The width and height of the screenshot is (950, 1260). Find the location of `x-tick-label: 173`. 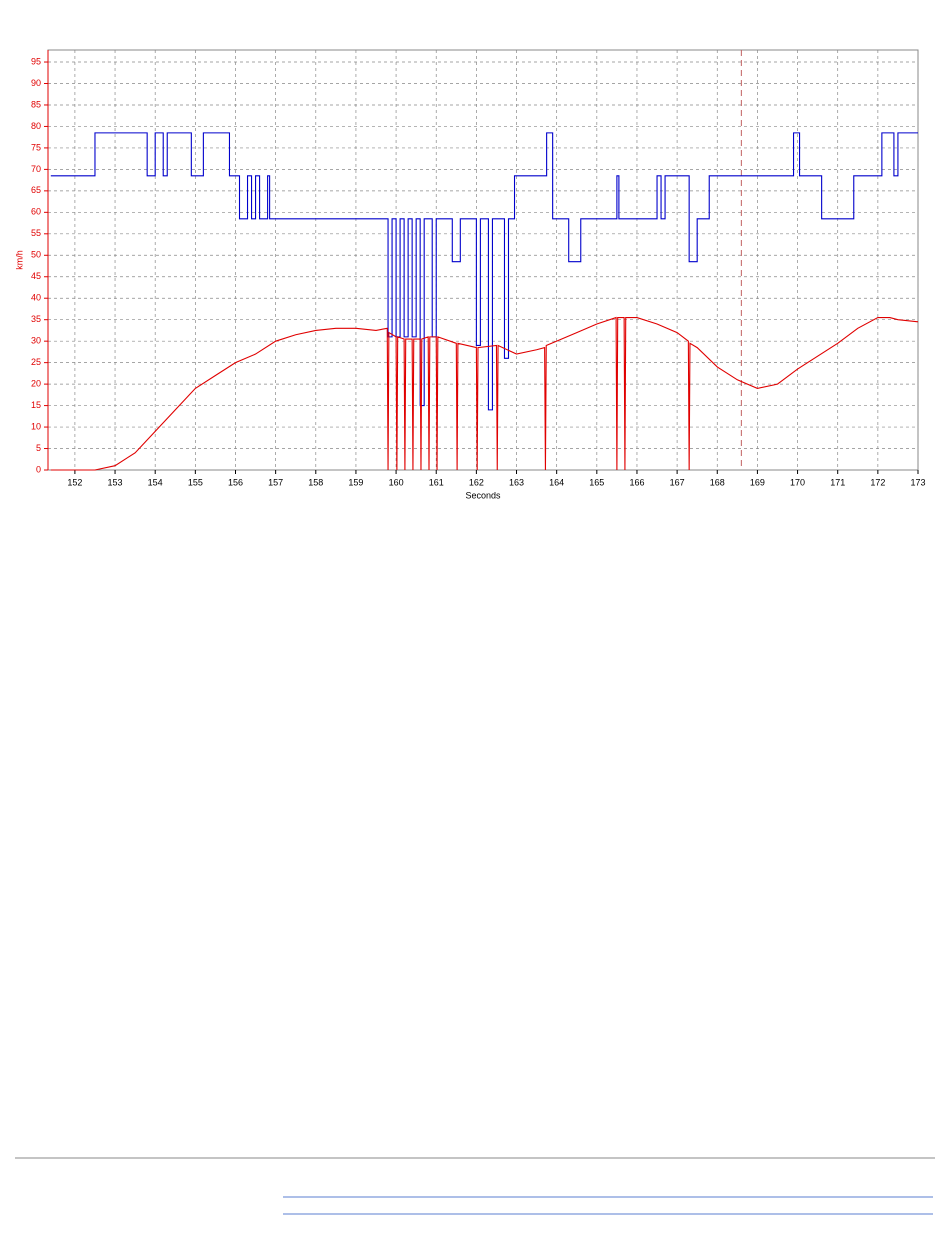

x-tick-label: 173 is located at coordinates (917, 482).